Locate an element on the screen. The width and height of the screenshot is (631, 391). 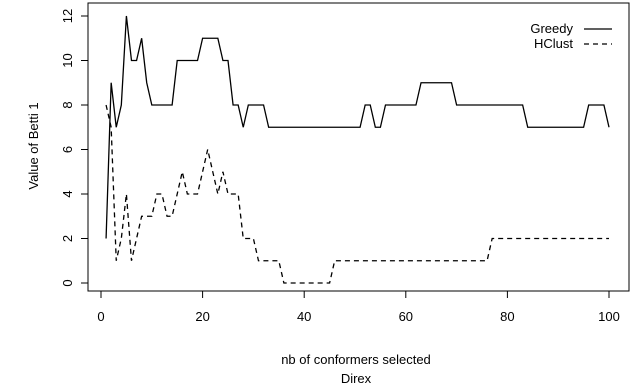
y-tick-label: 10 is located at coordinates (67, 60).